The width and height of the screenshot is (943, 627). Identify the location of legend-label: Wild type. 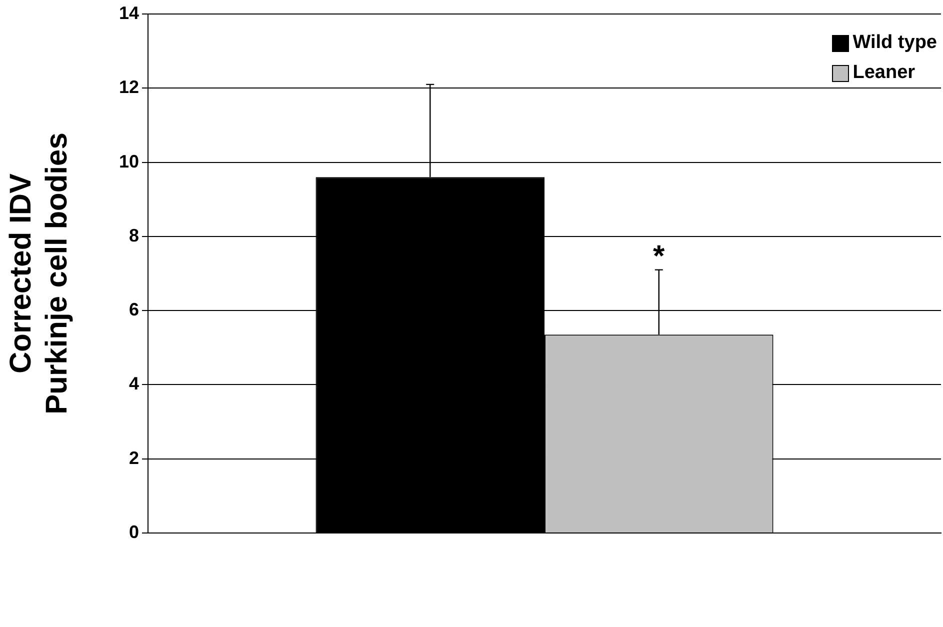
(894, 43).